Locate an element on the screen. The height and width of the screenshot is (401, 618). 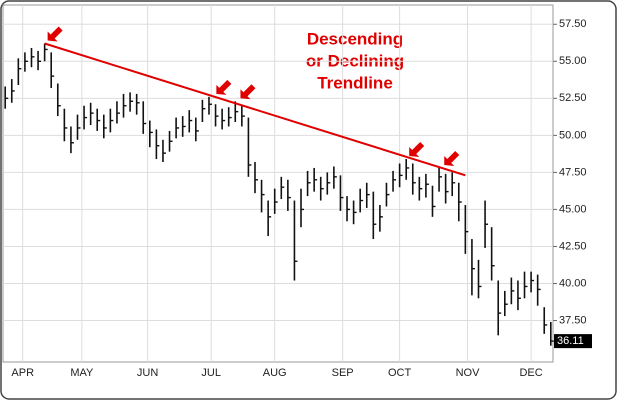
annotation: Trendline is located at coordinates (355, 82).